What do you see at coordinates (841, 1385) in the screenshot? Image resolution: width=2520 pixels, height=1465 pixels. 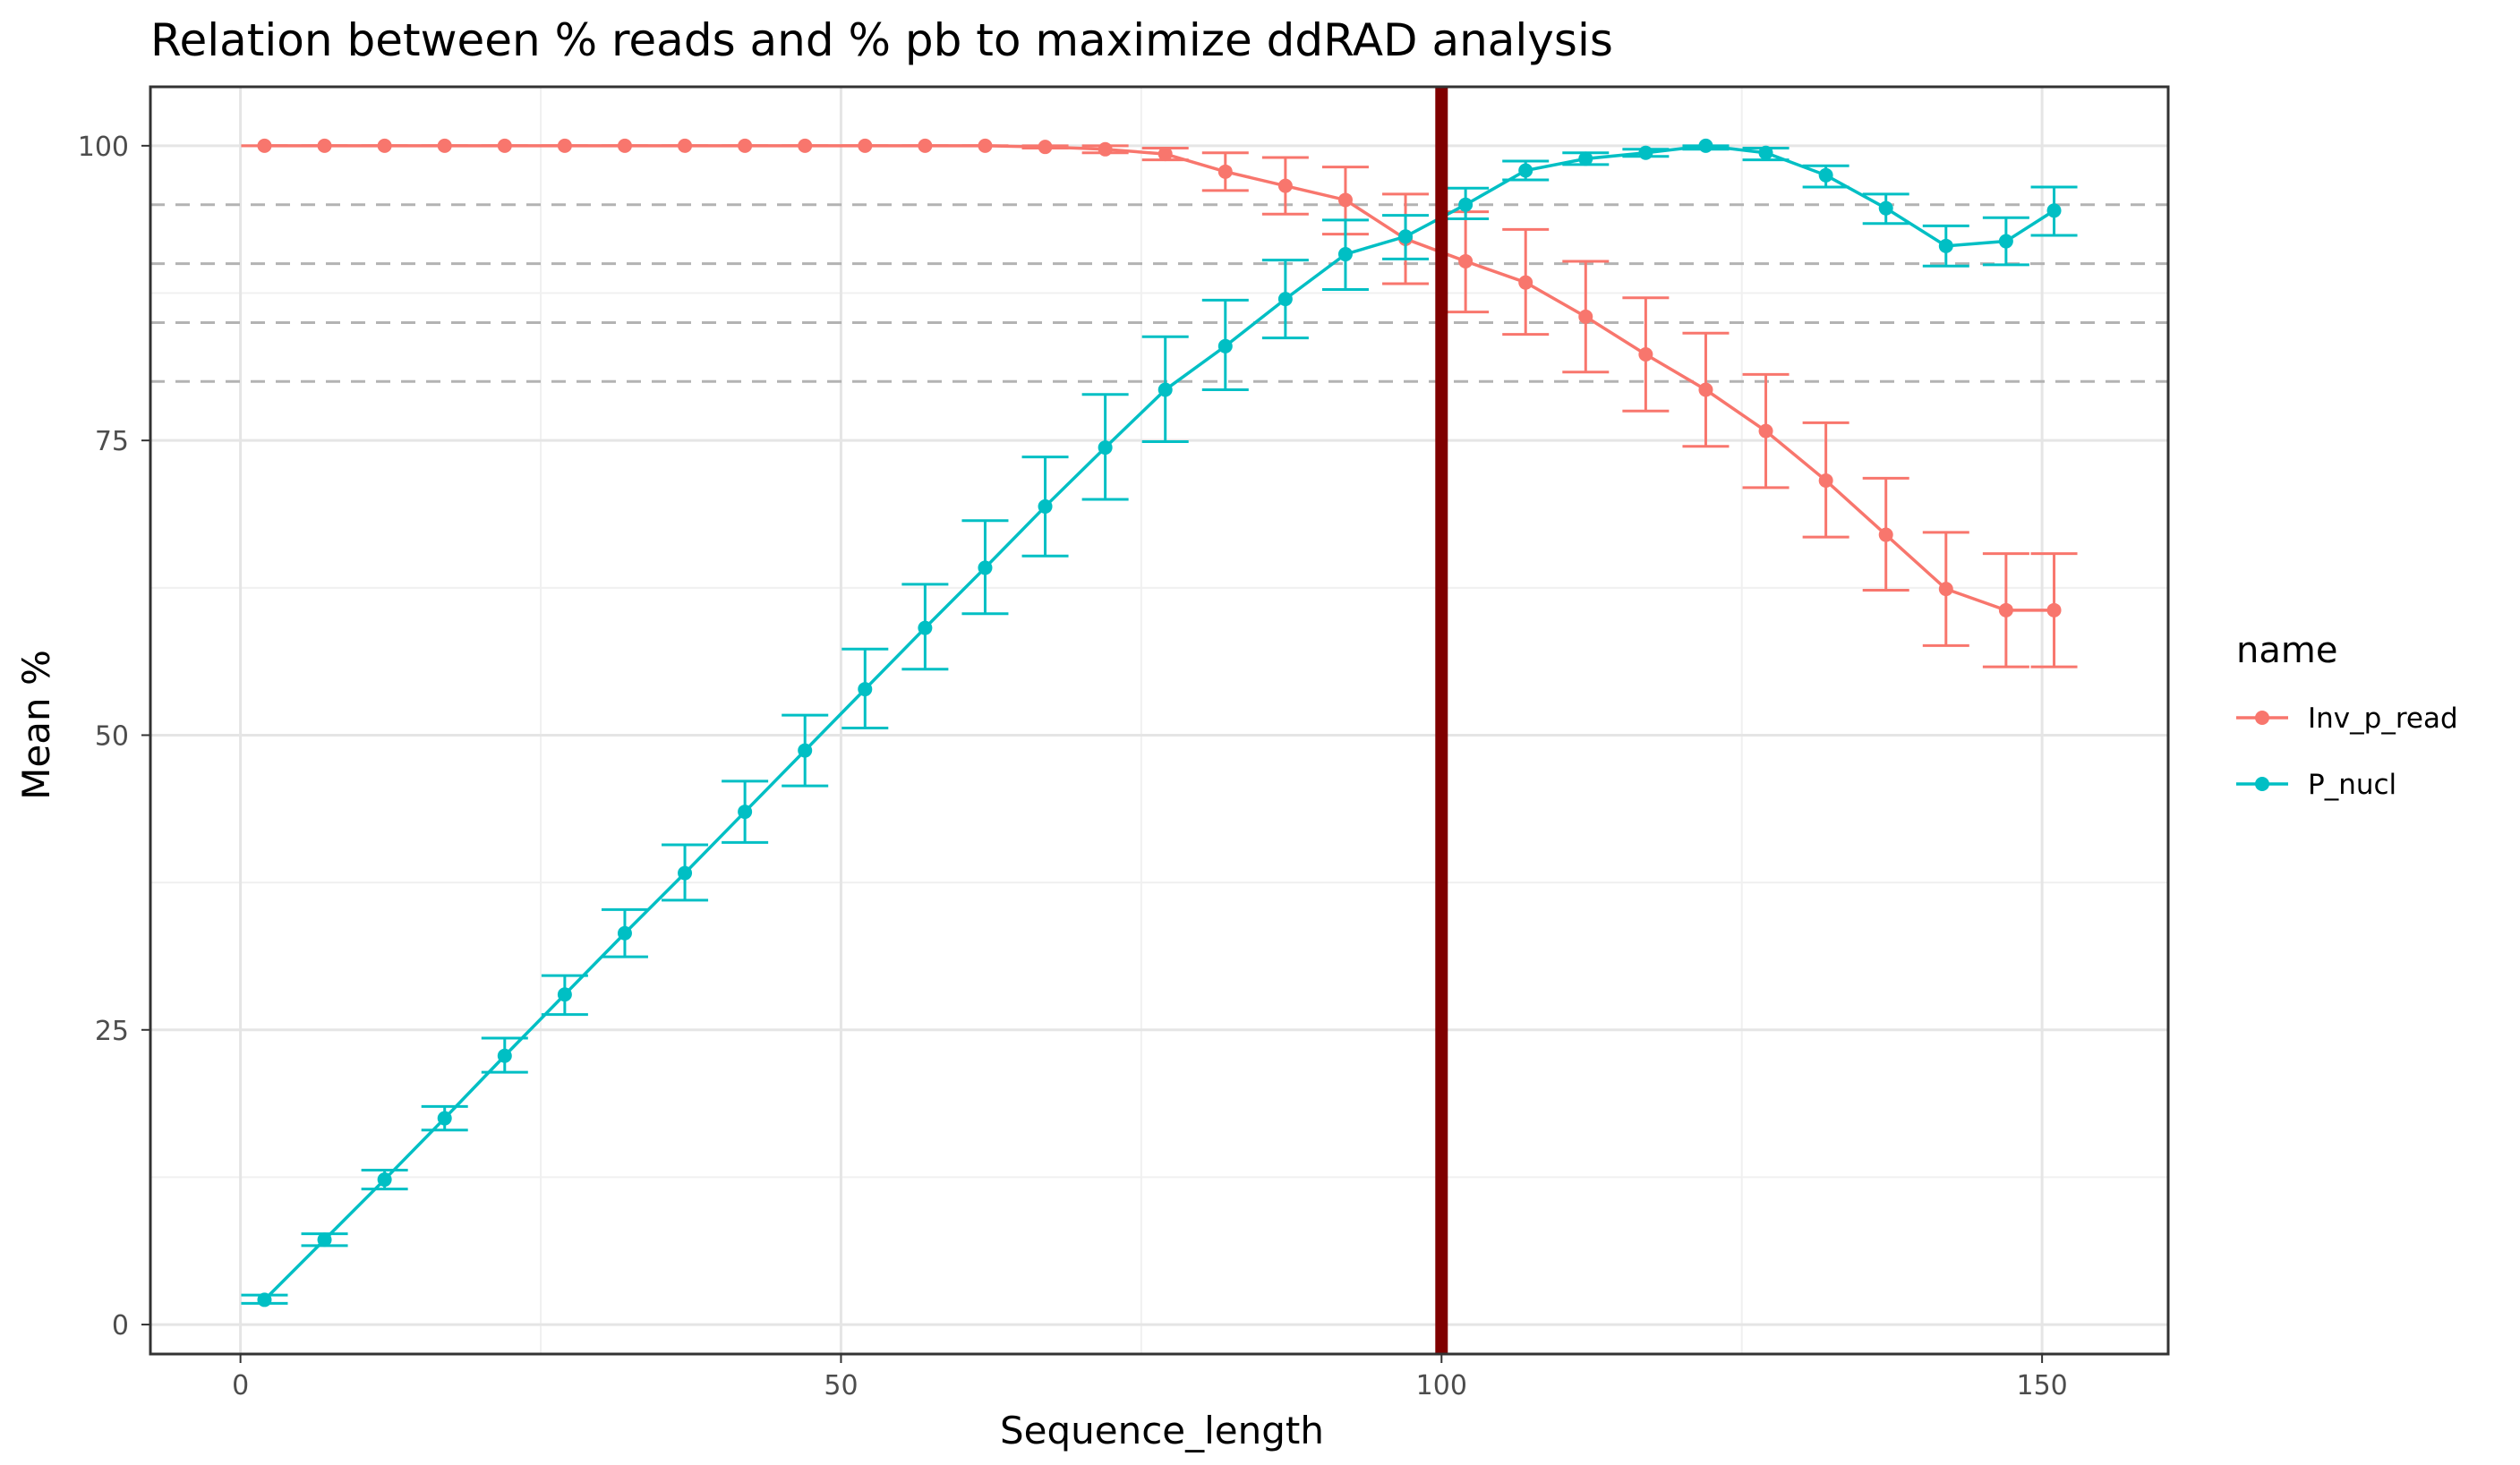 I see `x-tick-label: 50` at bounding box center [841, 1385].